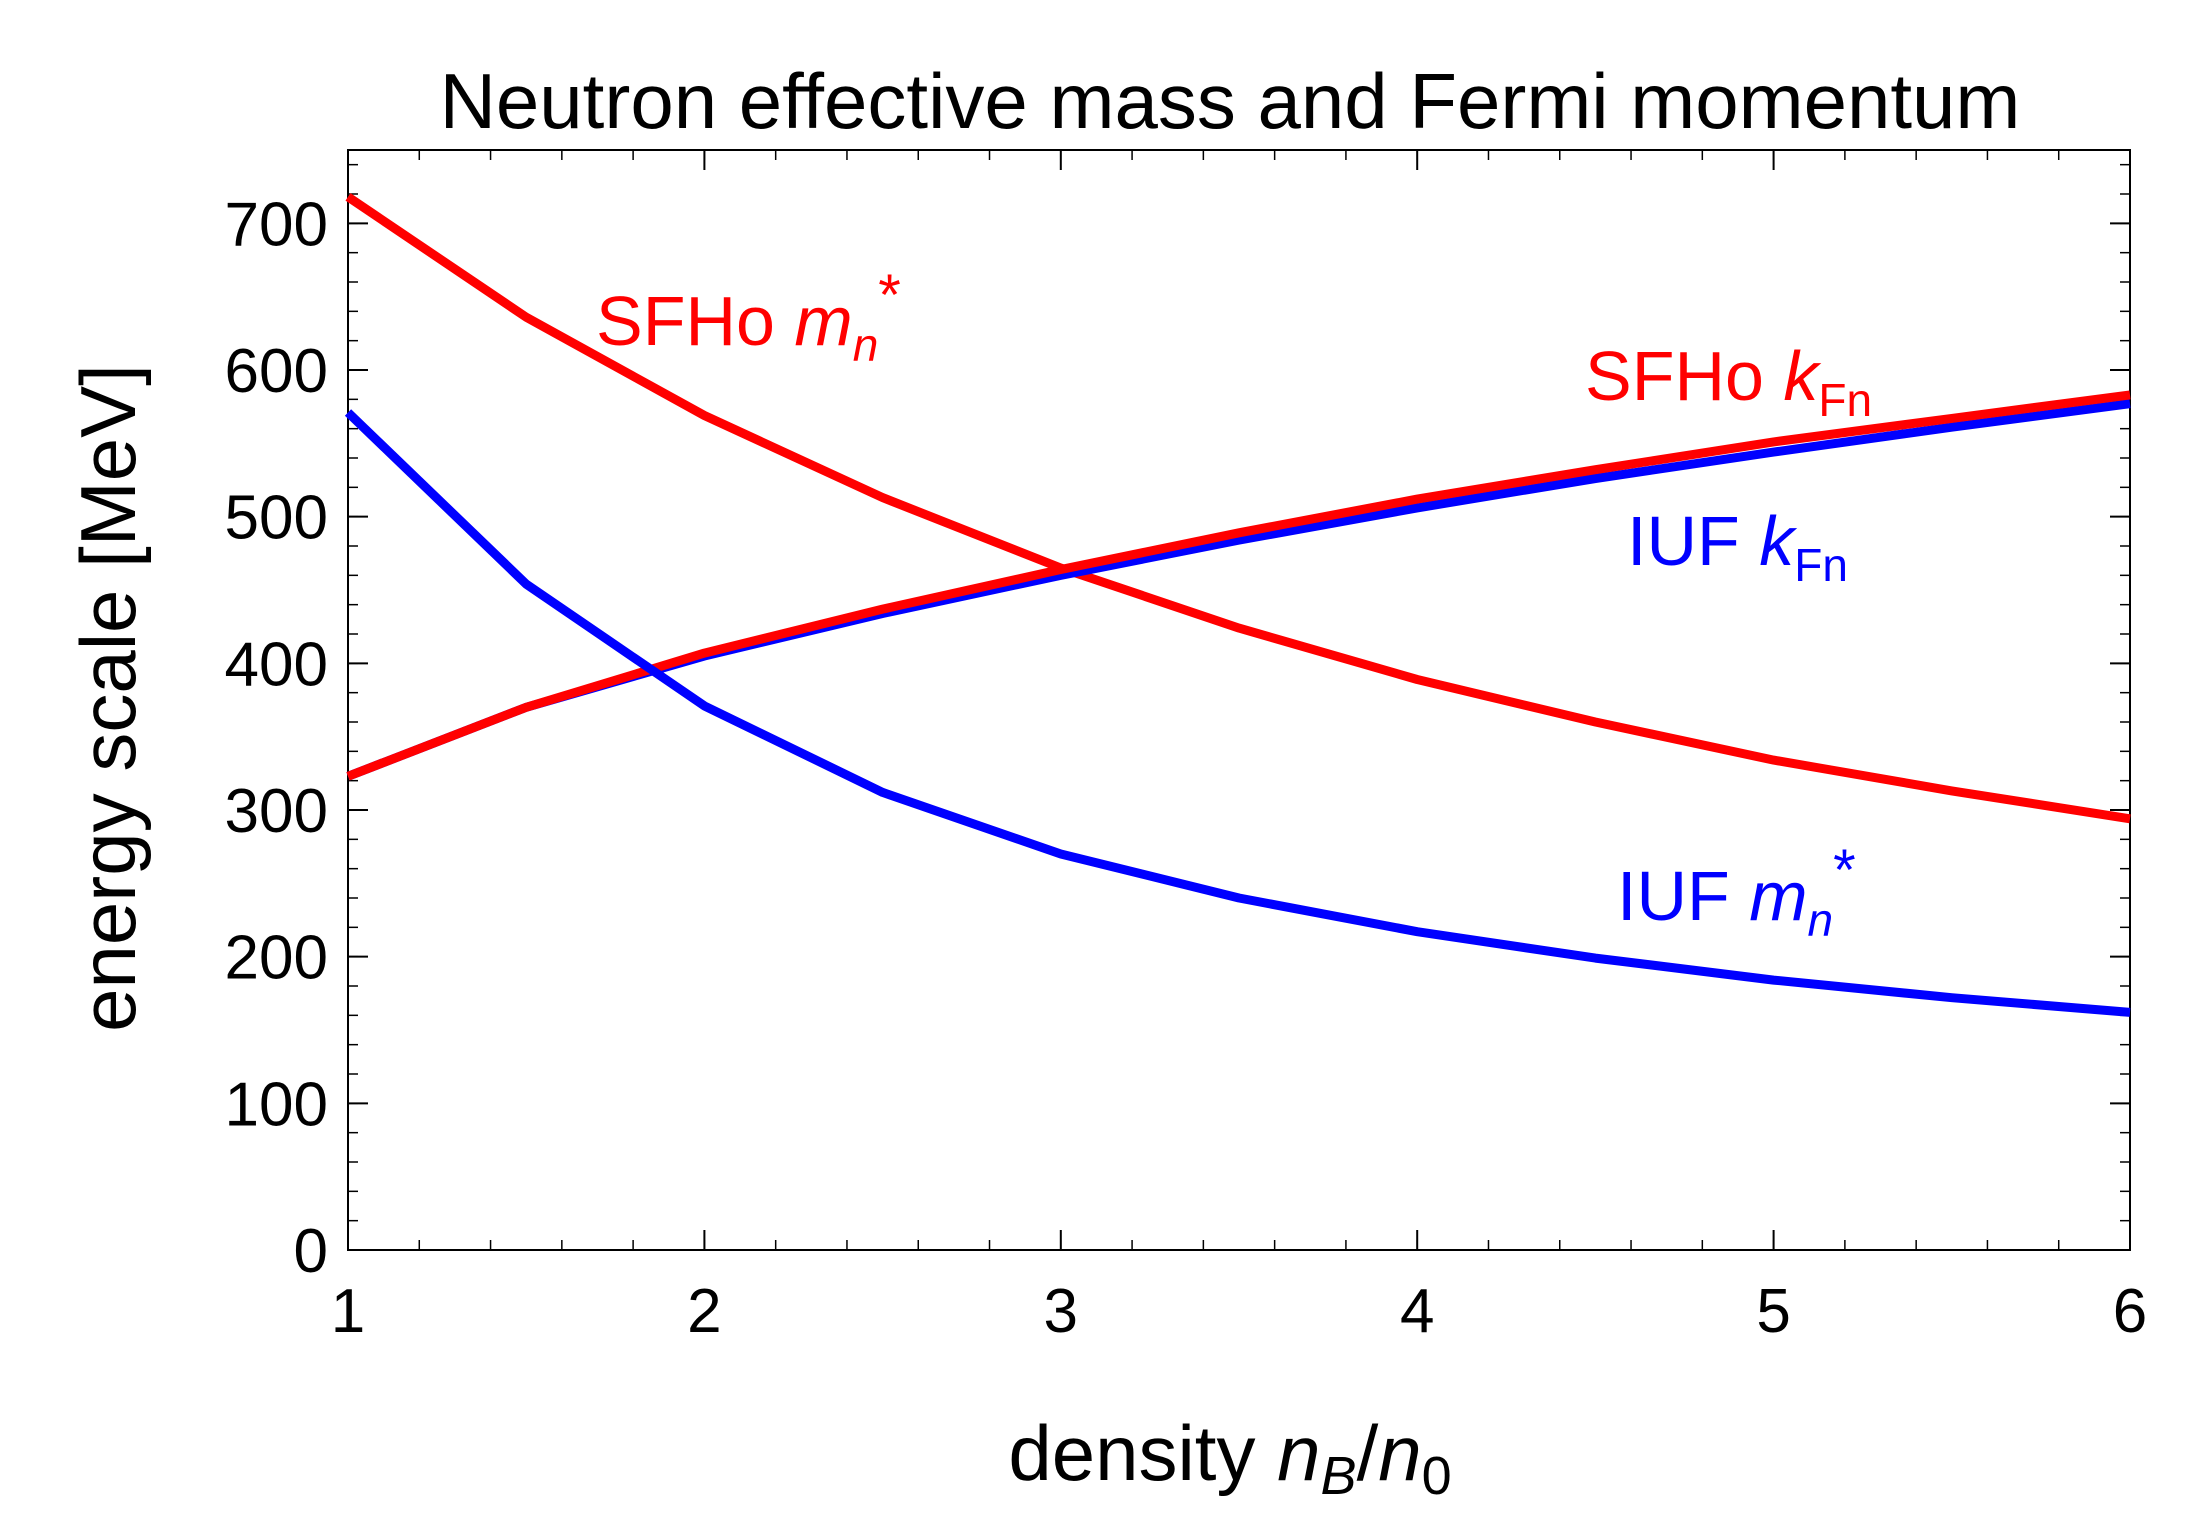 Image resolution: width=2193 pixels, height=1530 pixels. Describe the element at coordinates (748, 317) in the screenshot. I see `series-label-sfho-m-n-: SFHo mn*` at that location.